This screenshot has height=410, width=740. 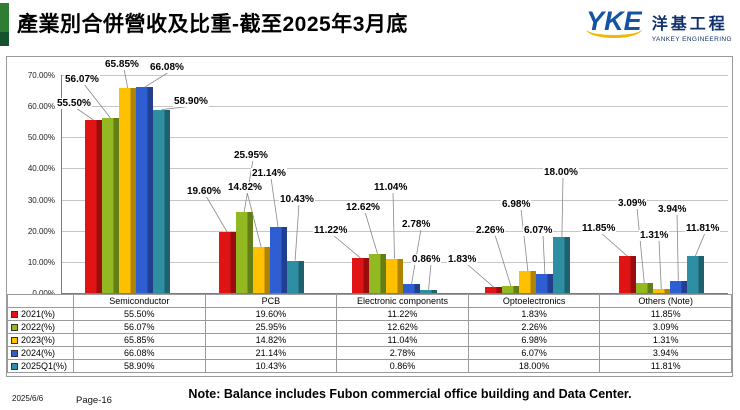 I want to click on y-axis-tick-label: 60.00%, so click(x=41, y=107).